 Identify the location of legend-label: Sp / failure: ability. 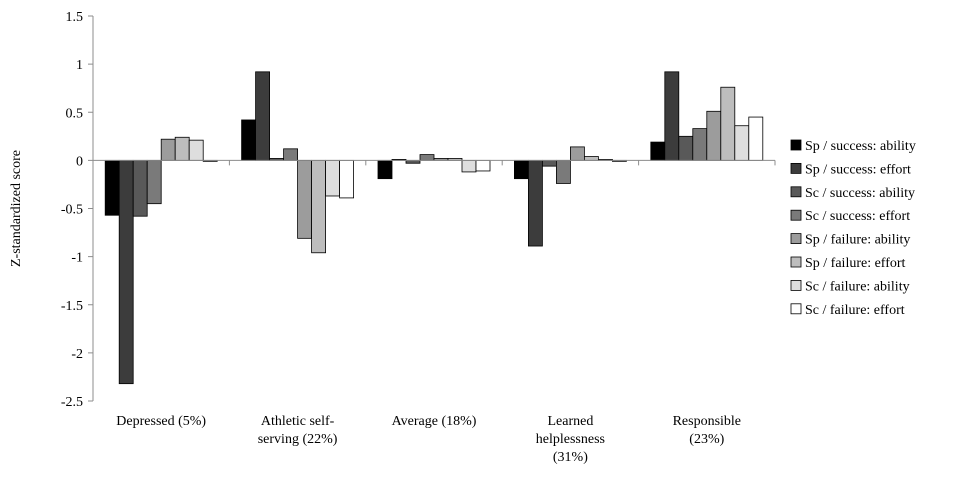
(857, 240).